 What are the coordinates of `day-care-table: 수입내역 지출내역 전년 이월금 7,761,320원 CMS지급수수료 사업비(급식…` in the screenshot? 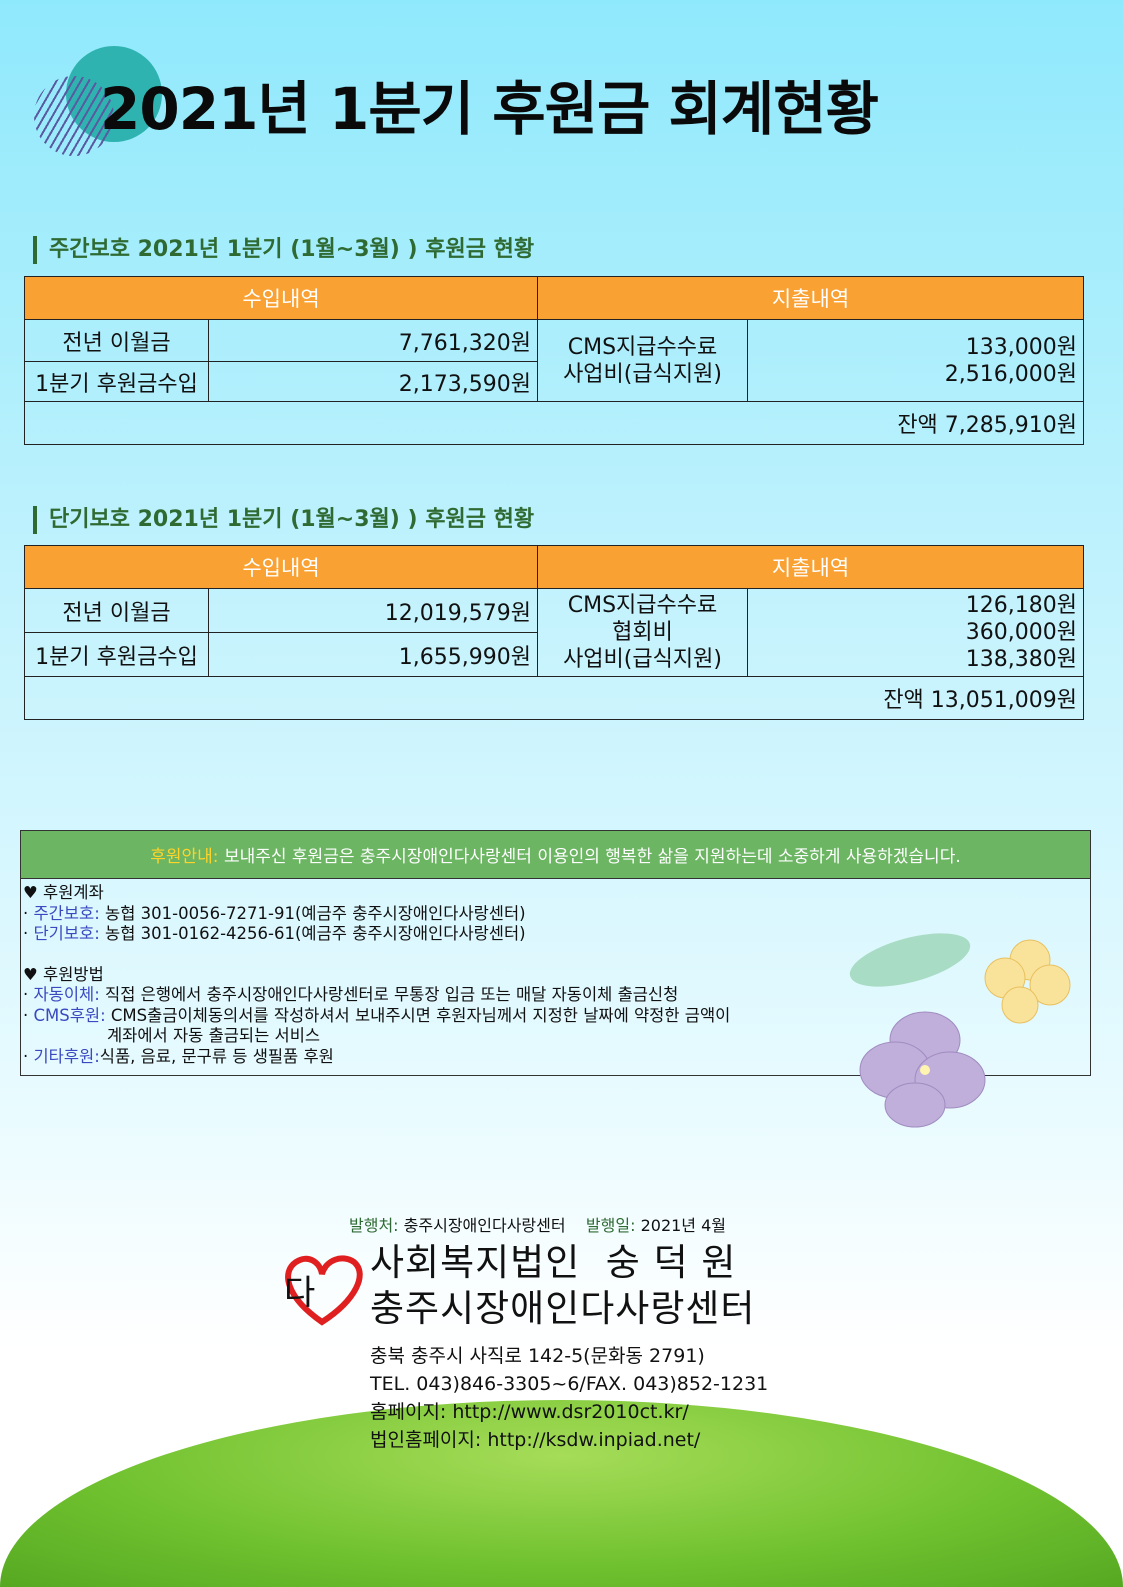 It's located at (554, 360).